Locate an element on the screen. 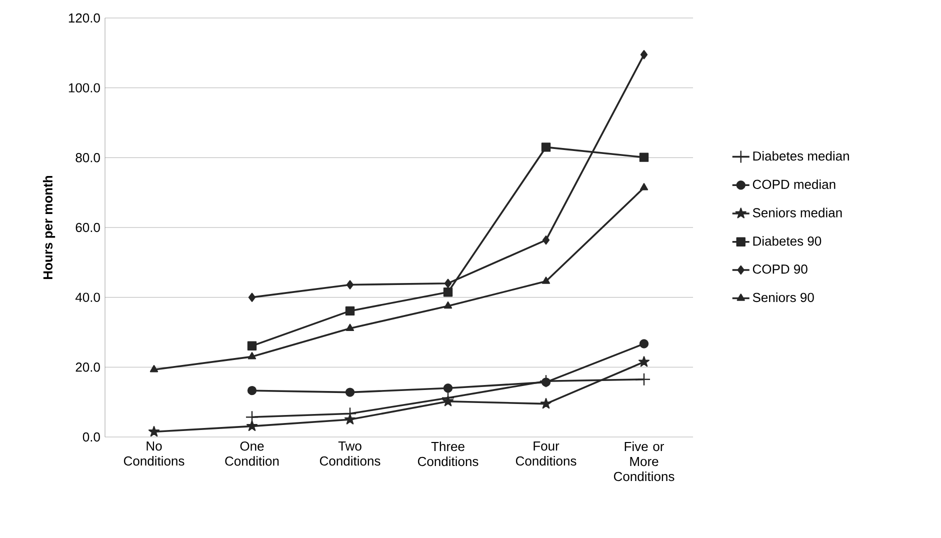  legend-label: Seniors 90 is located at coordinates (783, 297).